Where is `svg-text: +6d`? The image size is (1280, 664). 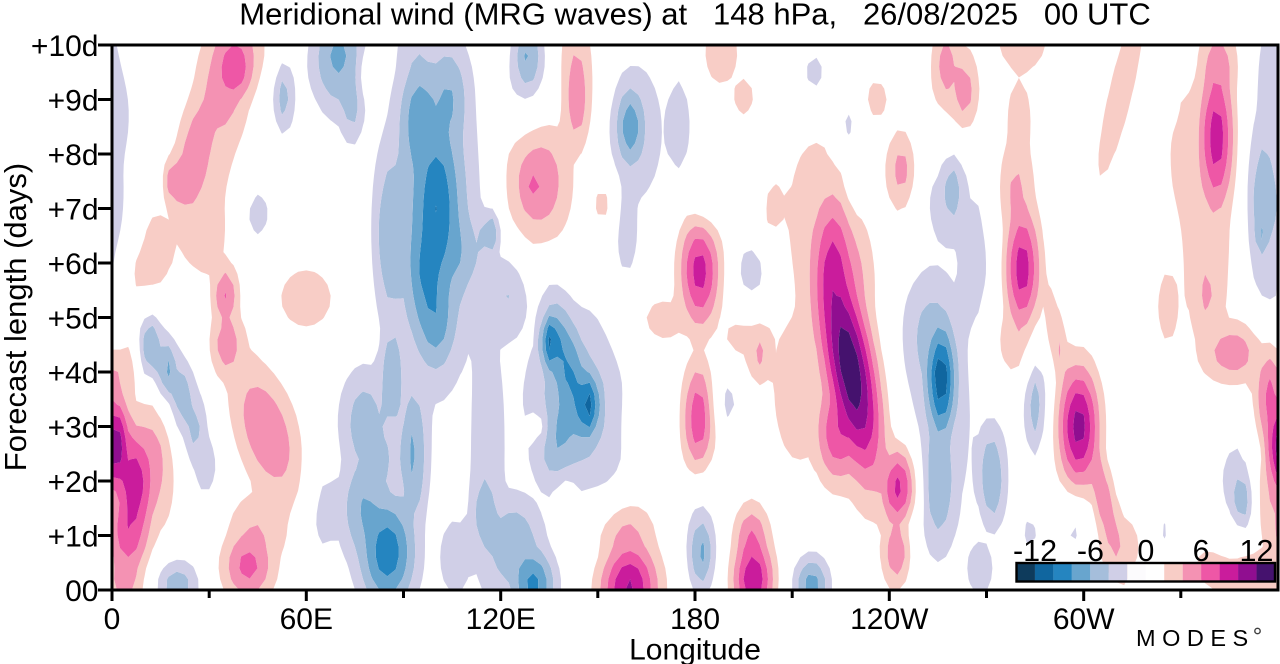
svg-text: +6d is located at coordinates (73, 264).